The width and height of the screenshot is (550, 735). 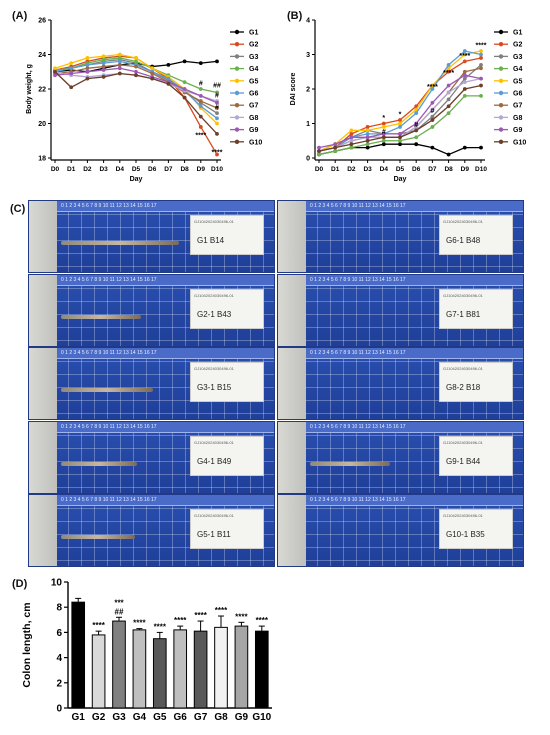 What do you see at coordinates (400, 115) in the screenshot?
I see `b-annotation: *` at bounding box center [400, 115].